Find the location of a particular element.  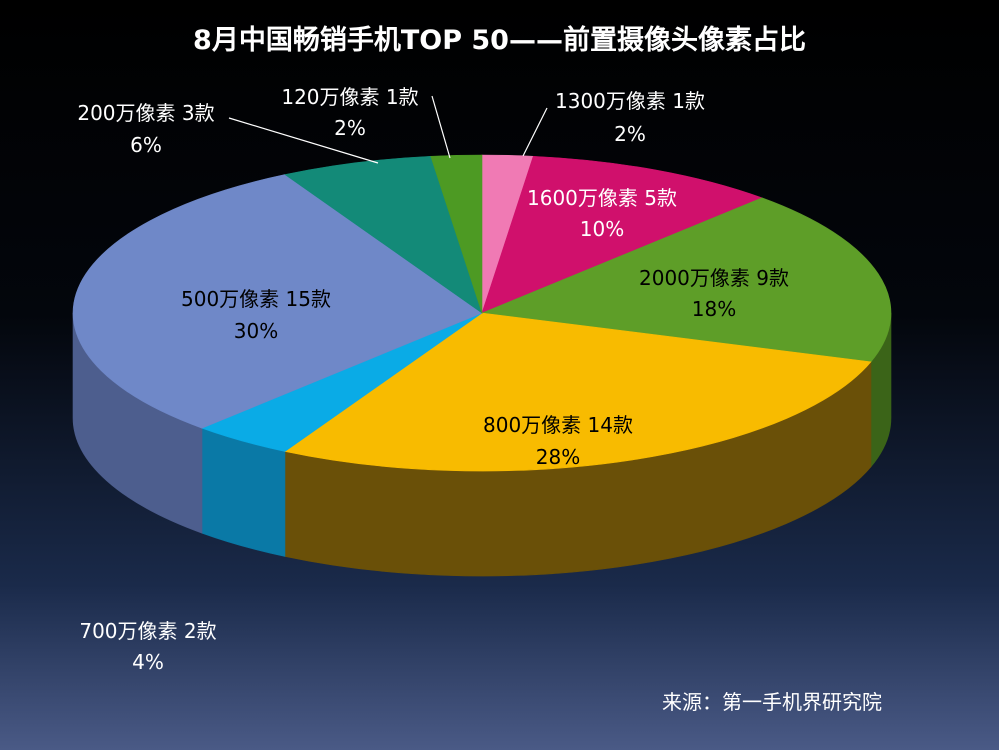

leader-line-120万像素 is located at coordinates (441, 127).